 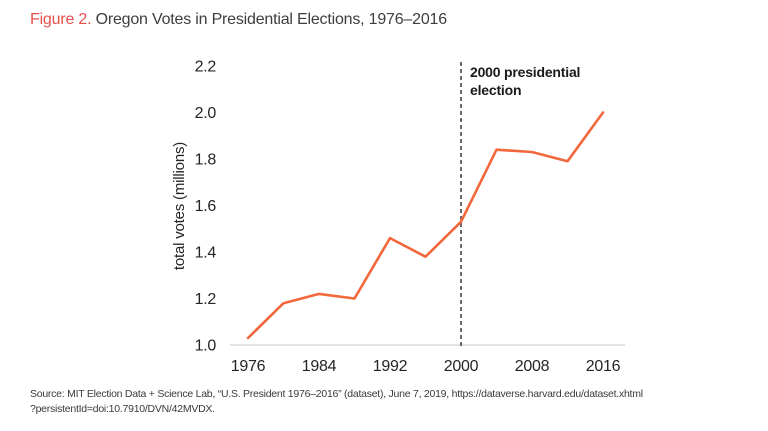 I want to click on y-tick-label: 1.0, so click(x=206, y=346).